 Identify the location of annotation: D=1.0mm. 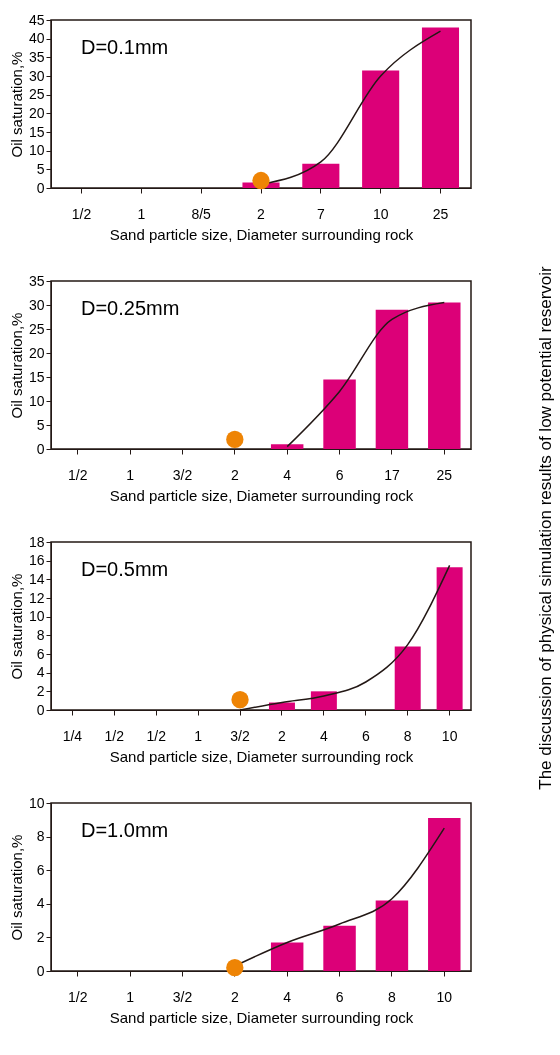
(125, 830).